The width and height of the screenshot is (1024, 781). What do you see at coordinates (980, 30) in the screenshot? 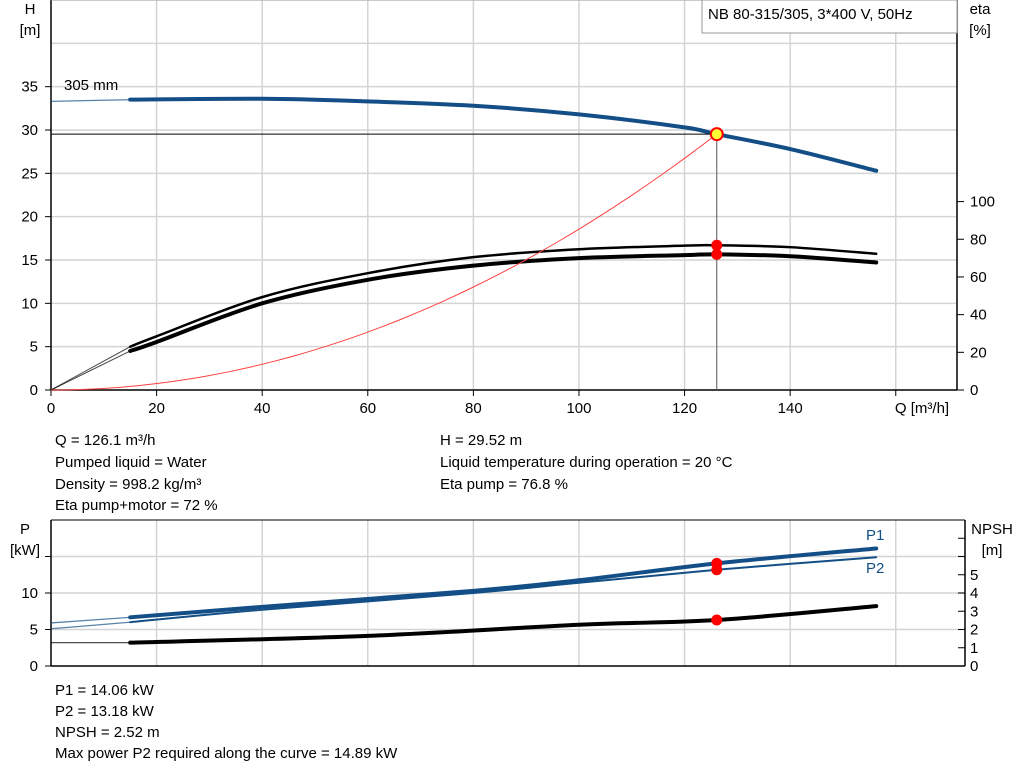
I see `eta-axis-unit: [%]` at bounding box center [980, 30].